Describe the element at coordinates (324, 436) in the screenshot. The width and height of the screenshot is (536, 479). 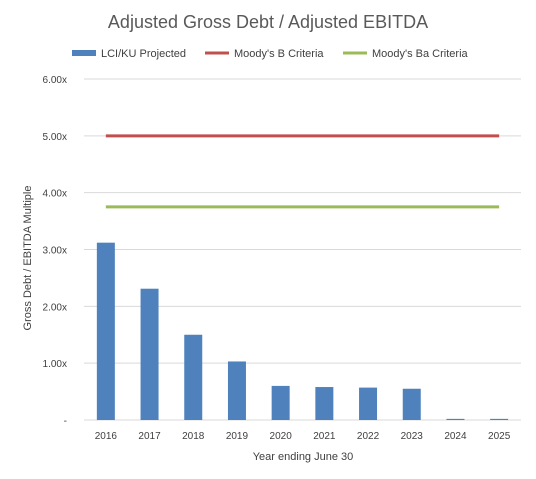
I see `x-tick-label: 2021` at that location.